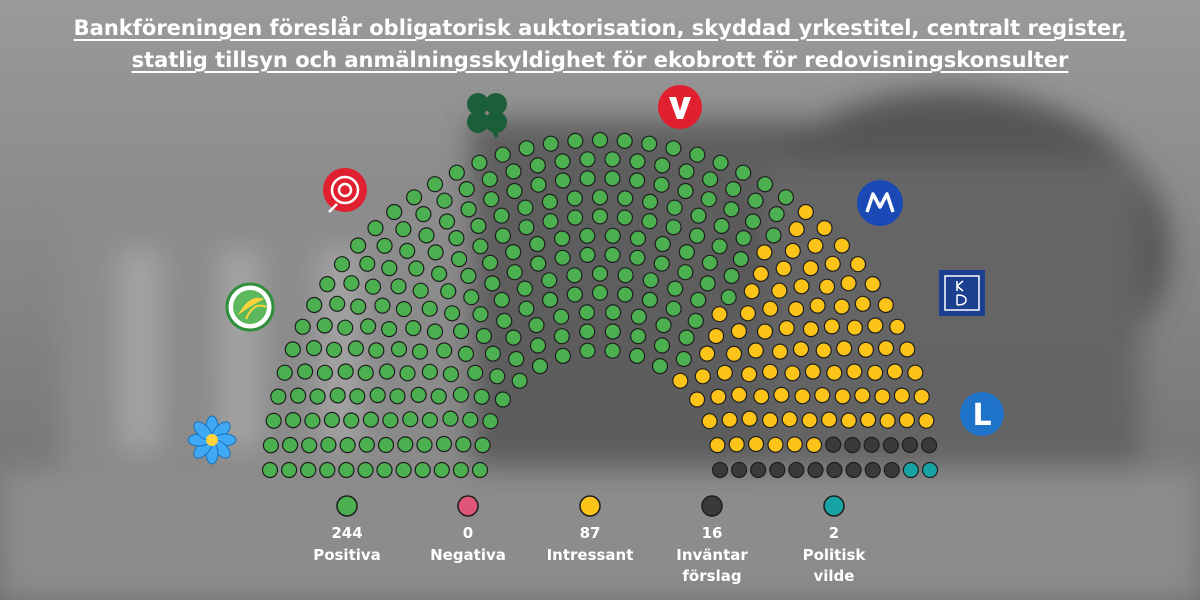 This screenshot has width=1200, height=600. I want to click on s-rose-icon, so click(345, 190).